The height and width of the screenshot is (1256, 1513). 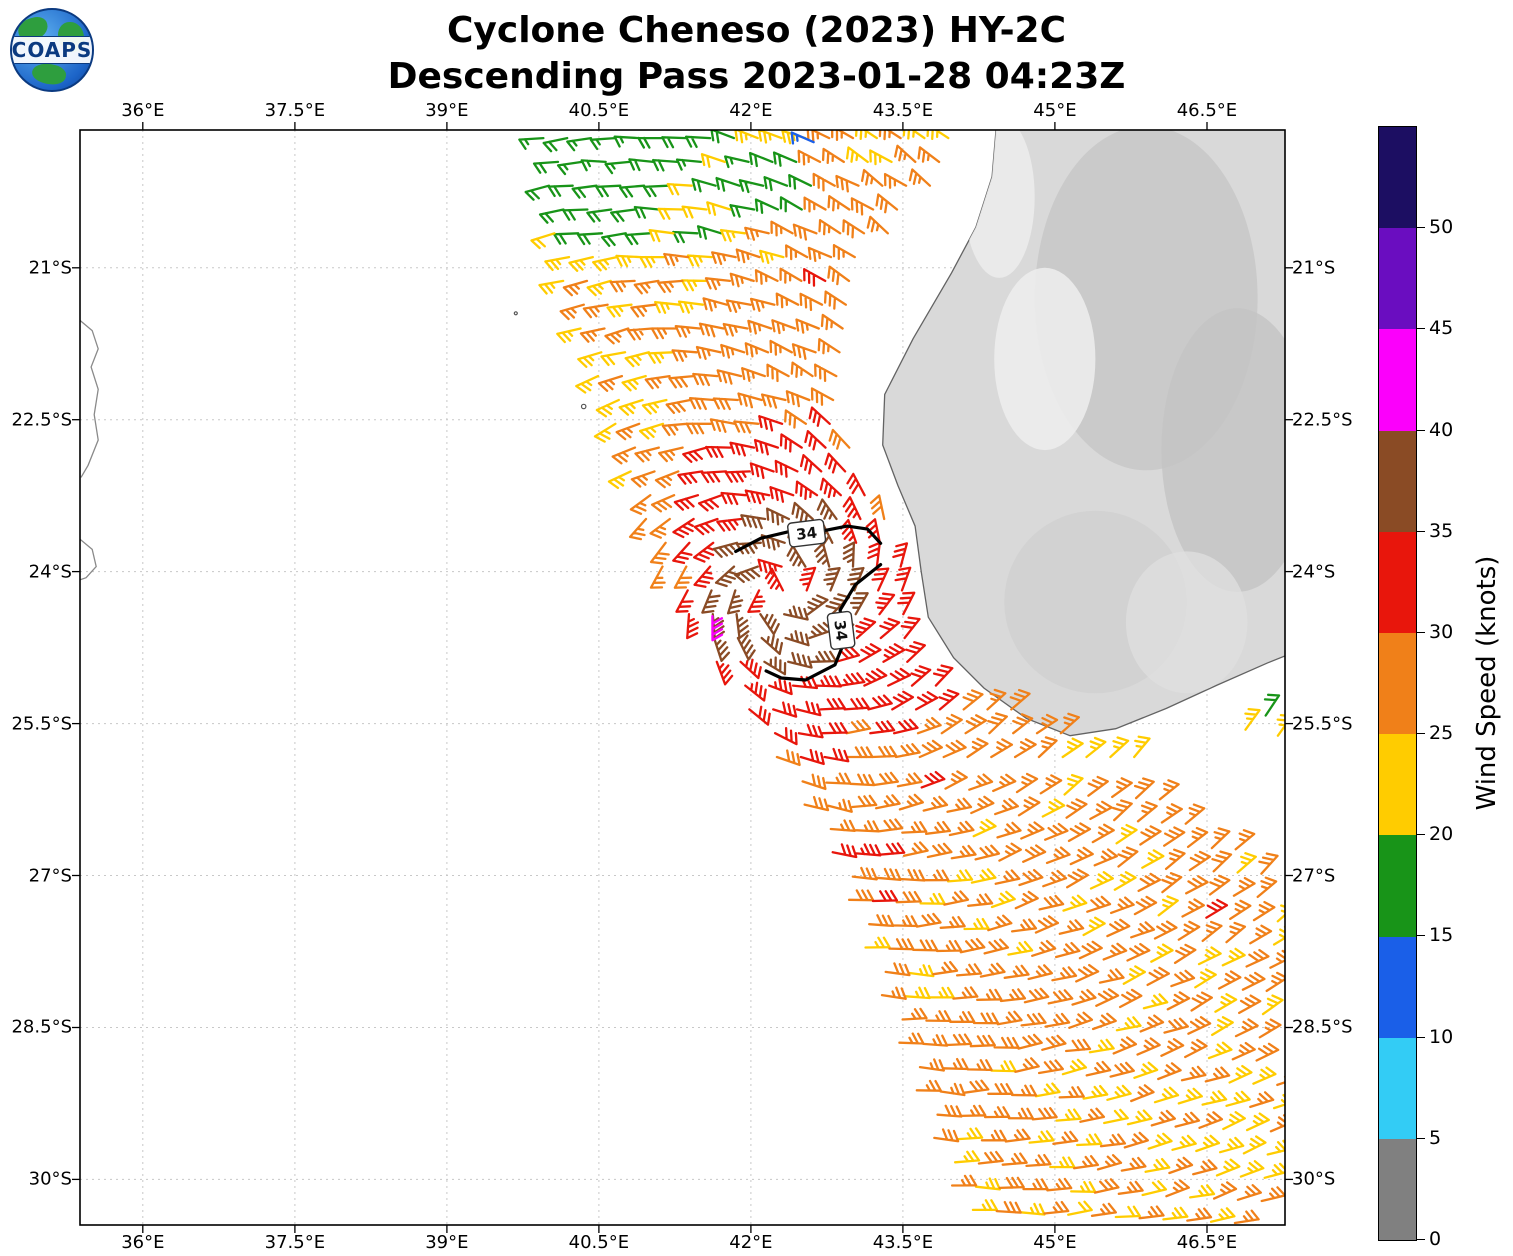 I want to click on colorbar, so click(x=1397, y=683).